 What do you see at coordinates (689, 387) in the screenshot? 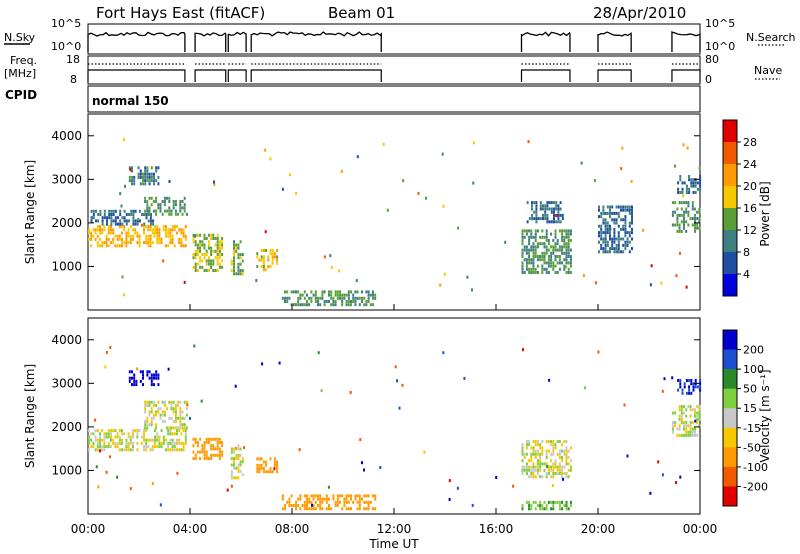
I see `data-block` at bounding box center [689, 387].